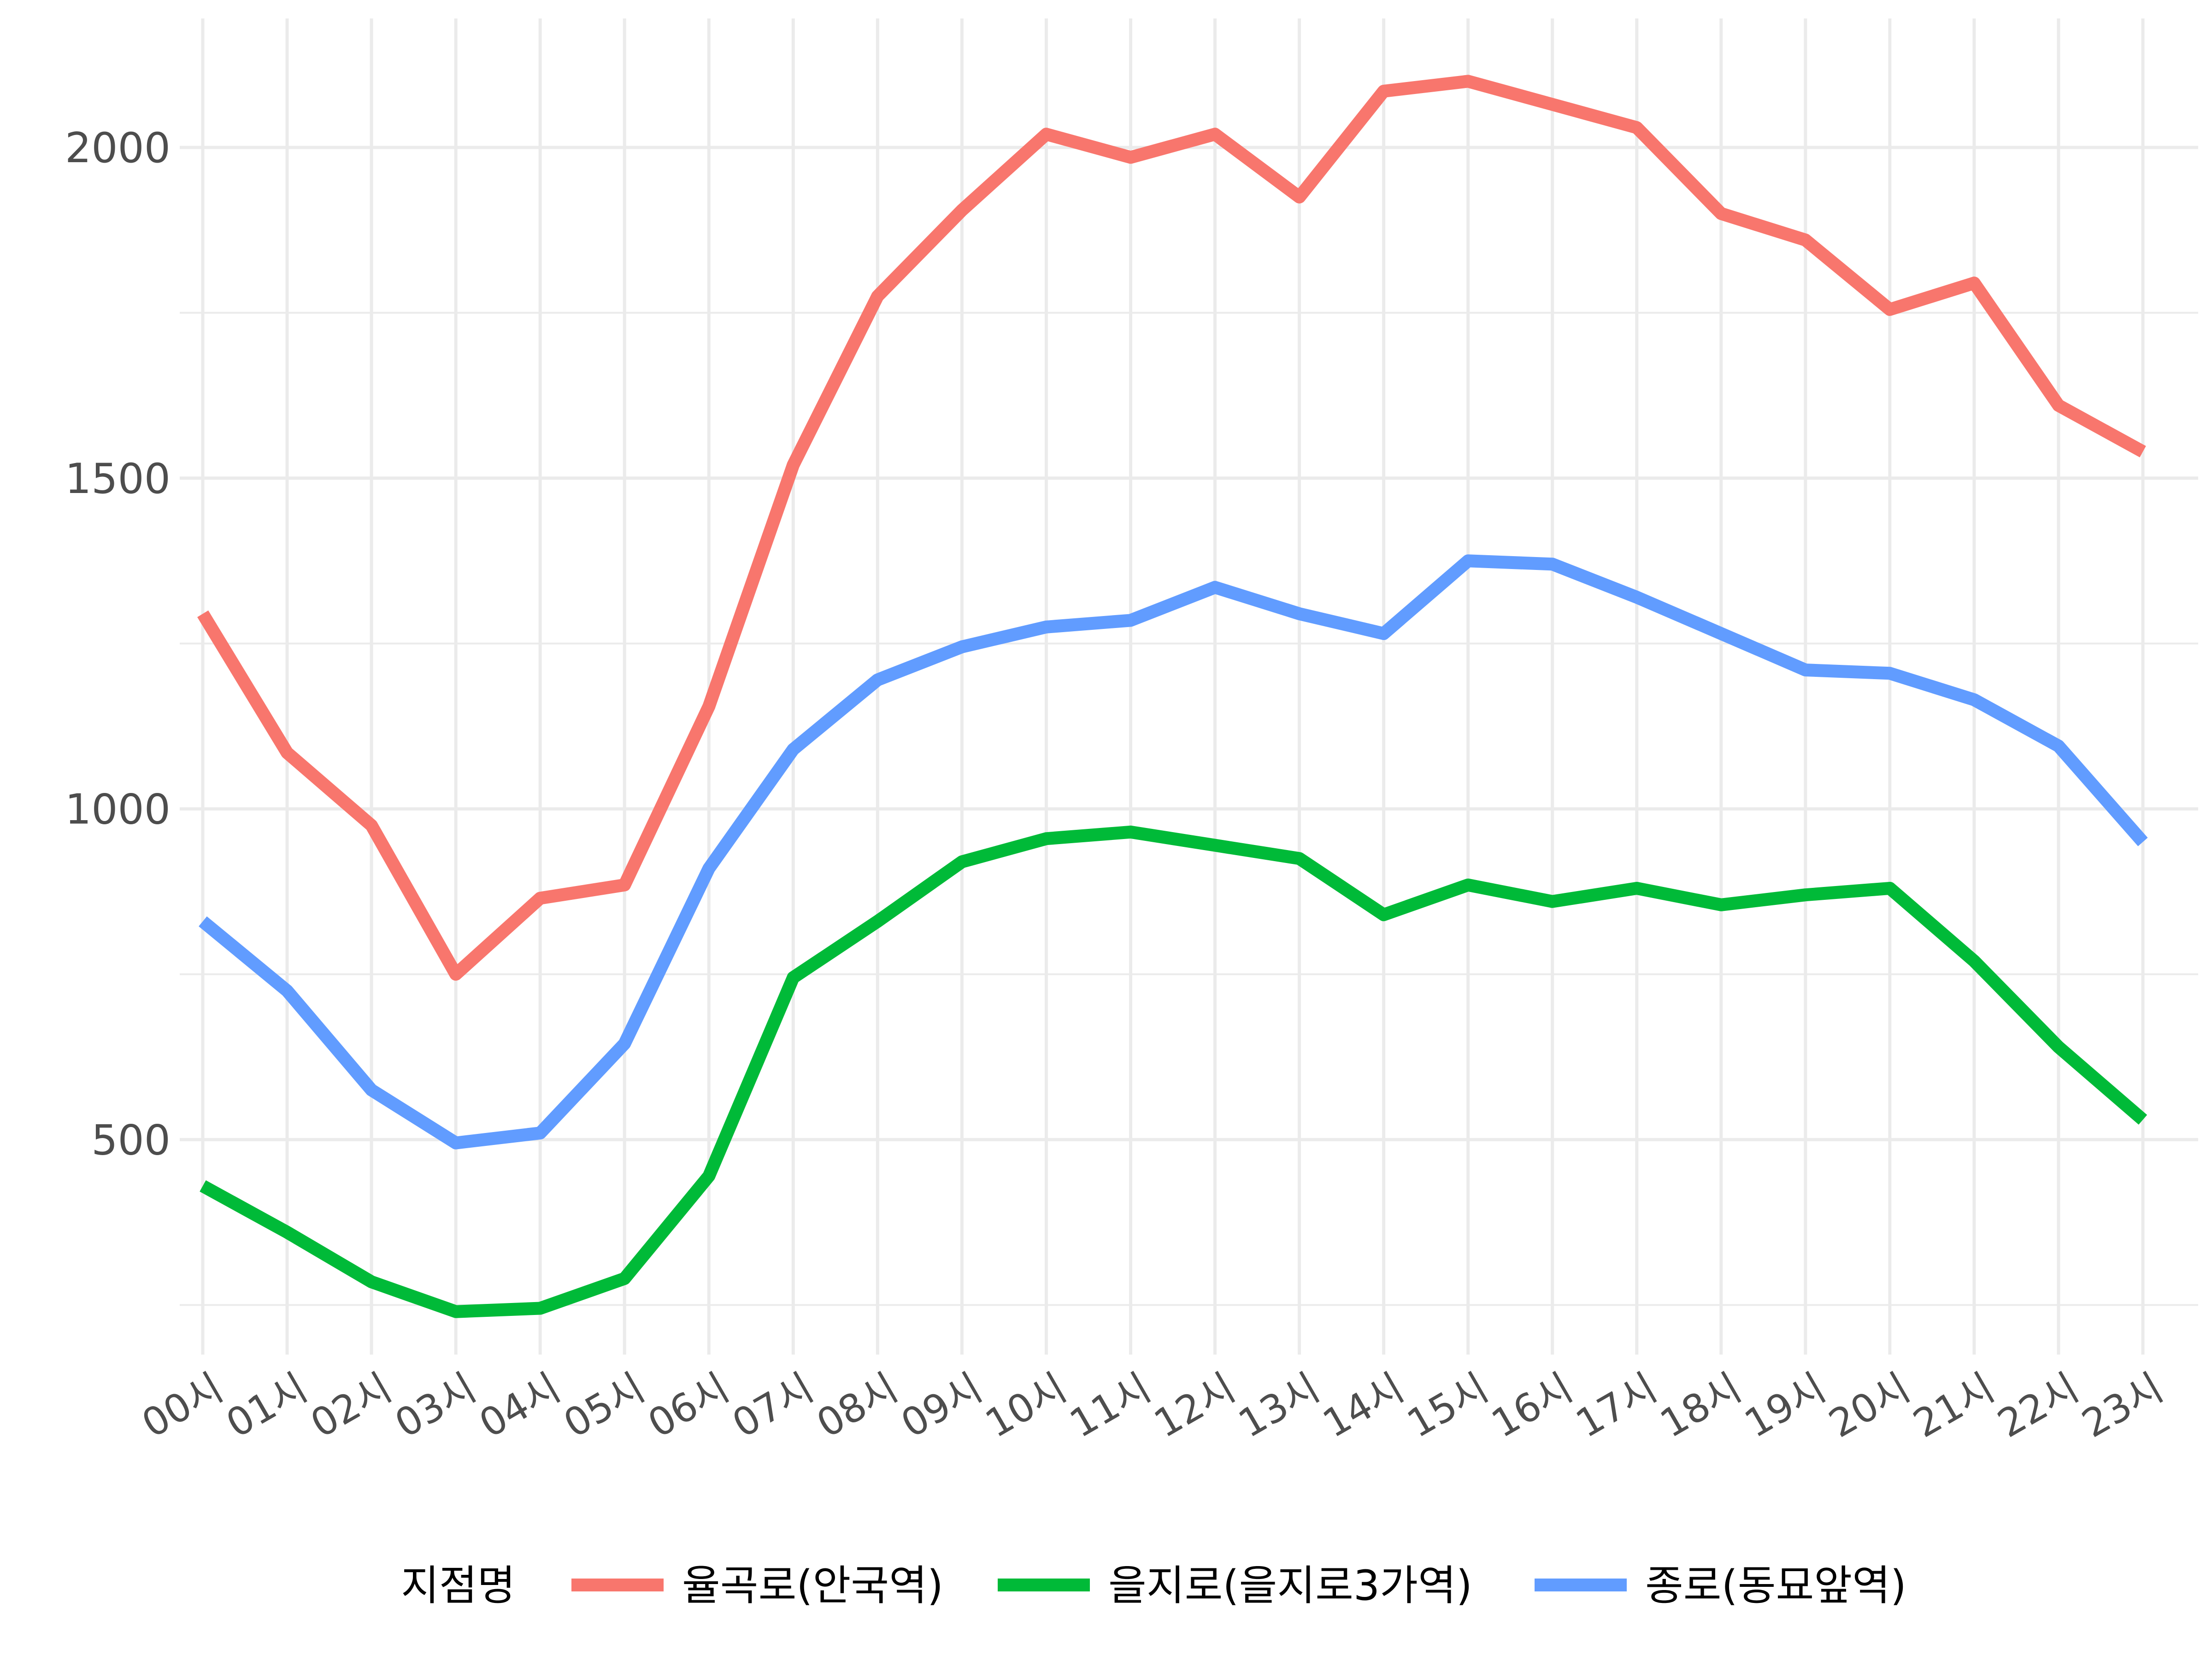 Image resolution: width=2212 pixels, height=1661 pixels. I want to click on x-tick-label: 09시, so click(941, 1405).